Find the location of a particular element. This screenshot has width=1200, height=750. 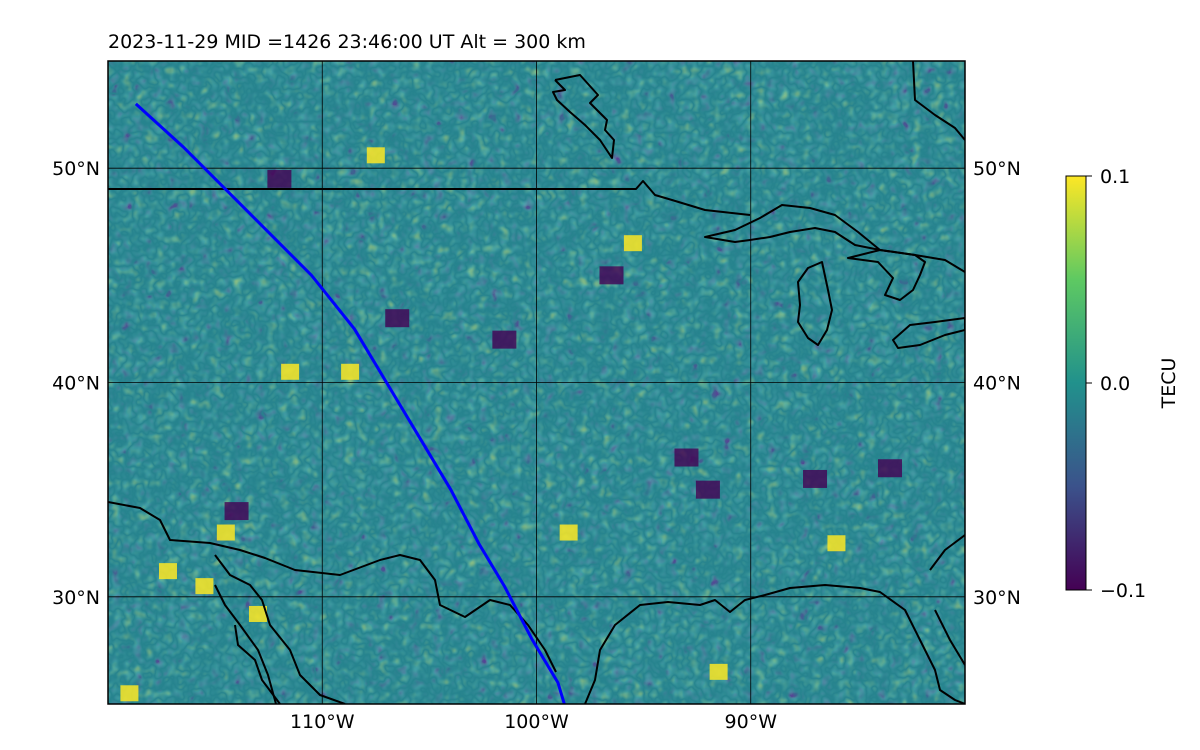

latitude-labels-right: 30°N 40°N 50°N is located at coordinates (997, 383).